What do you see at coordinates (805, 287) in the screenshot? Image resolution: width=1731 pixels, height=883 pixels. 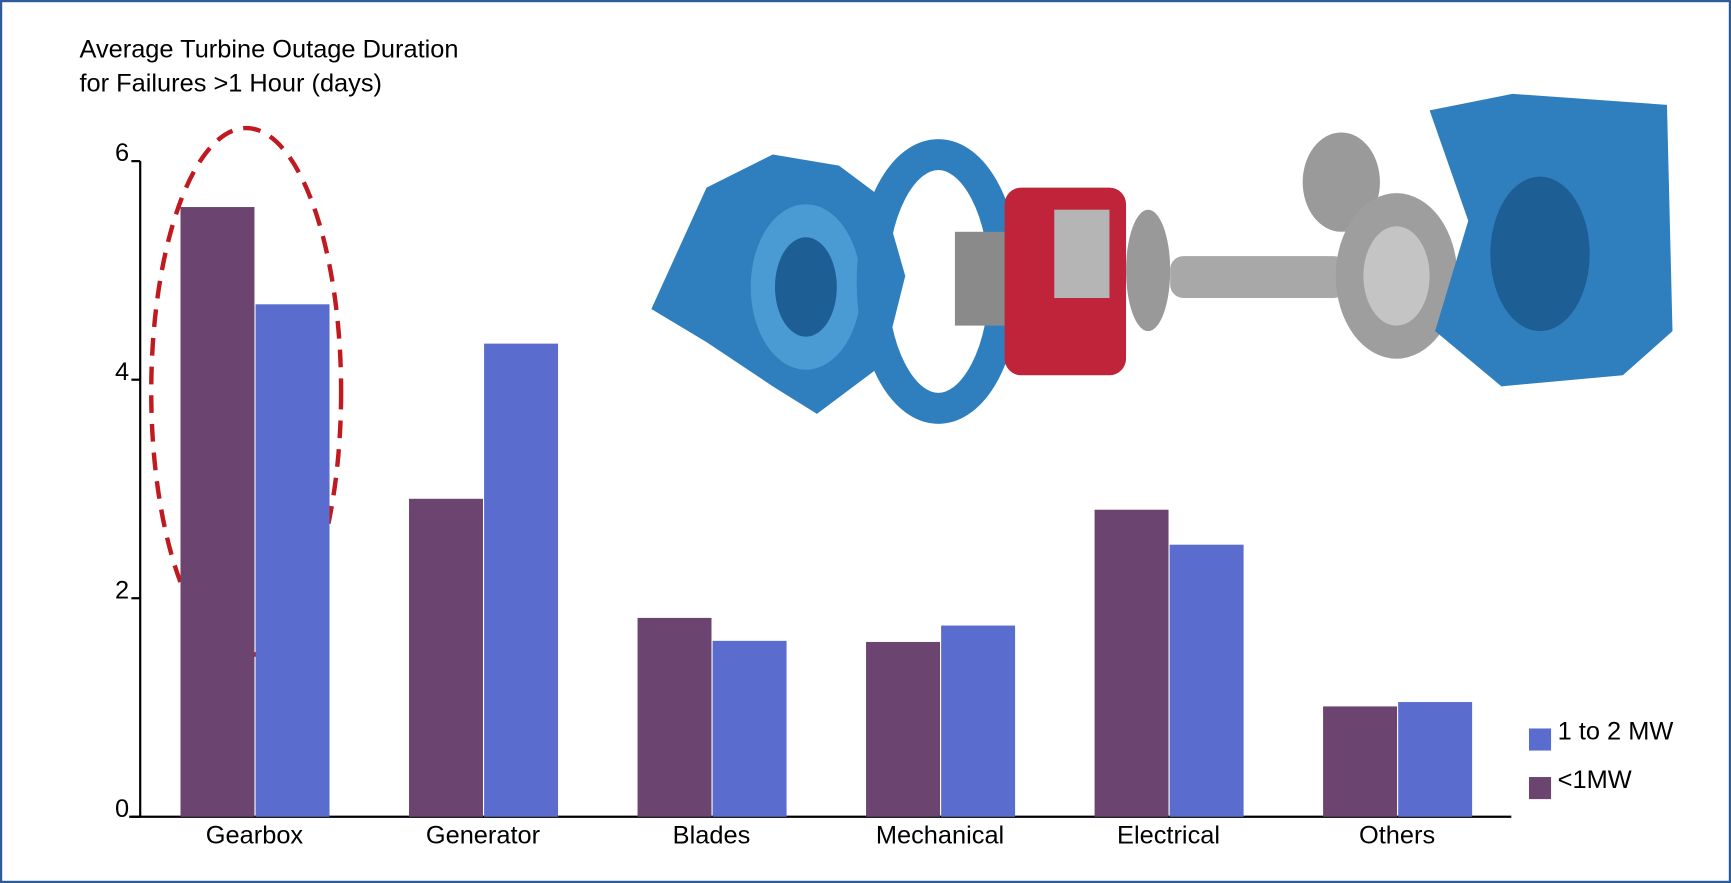 I see `housing-hole` at bounding box center [805, 287].